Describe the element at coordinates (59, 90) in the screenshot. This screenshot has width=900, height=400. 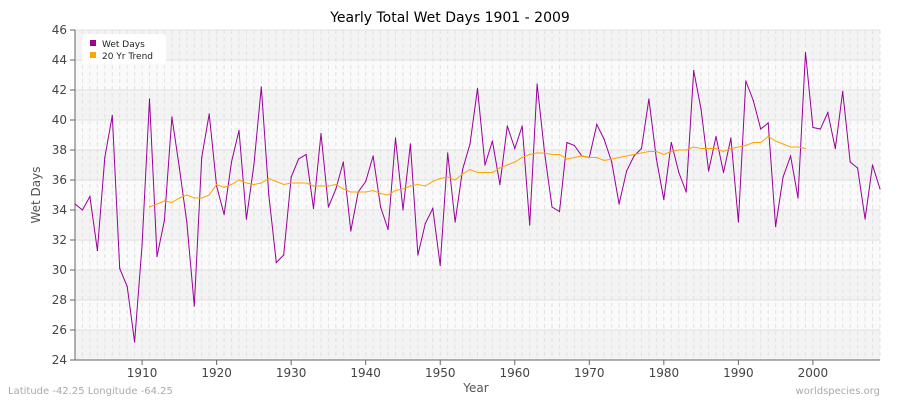
I see `y-tick-label: 42` at that location.